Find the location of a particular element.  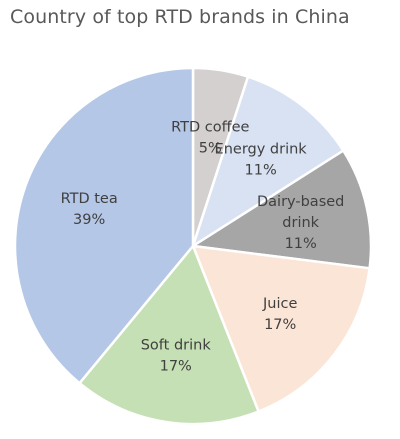

slice-label-energy-drink: Energy drink 11% is located at coordinates (261, 159).